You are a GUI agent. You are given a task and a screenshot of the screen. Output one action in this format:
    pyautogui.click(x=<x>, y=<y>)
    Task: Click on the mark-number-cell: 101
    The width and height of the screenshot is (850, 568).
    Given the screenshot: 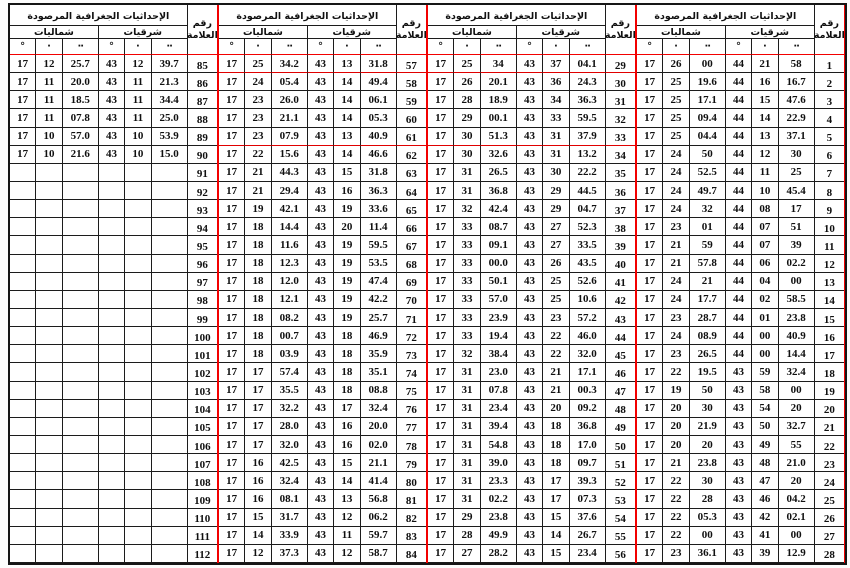 What is the action you would take?
    pyautogui.click(x=202, y=354)
    